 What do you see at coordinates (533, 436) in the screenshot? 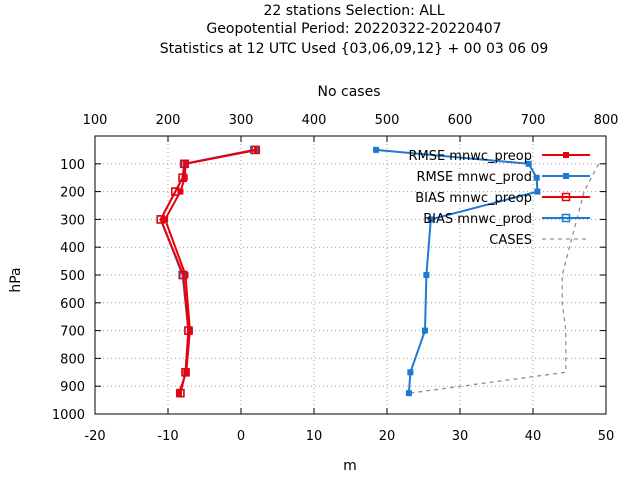
I see `x-tick-label-6: 40` at bounding box center [533, 436].